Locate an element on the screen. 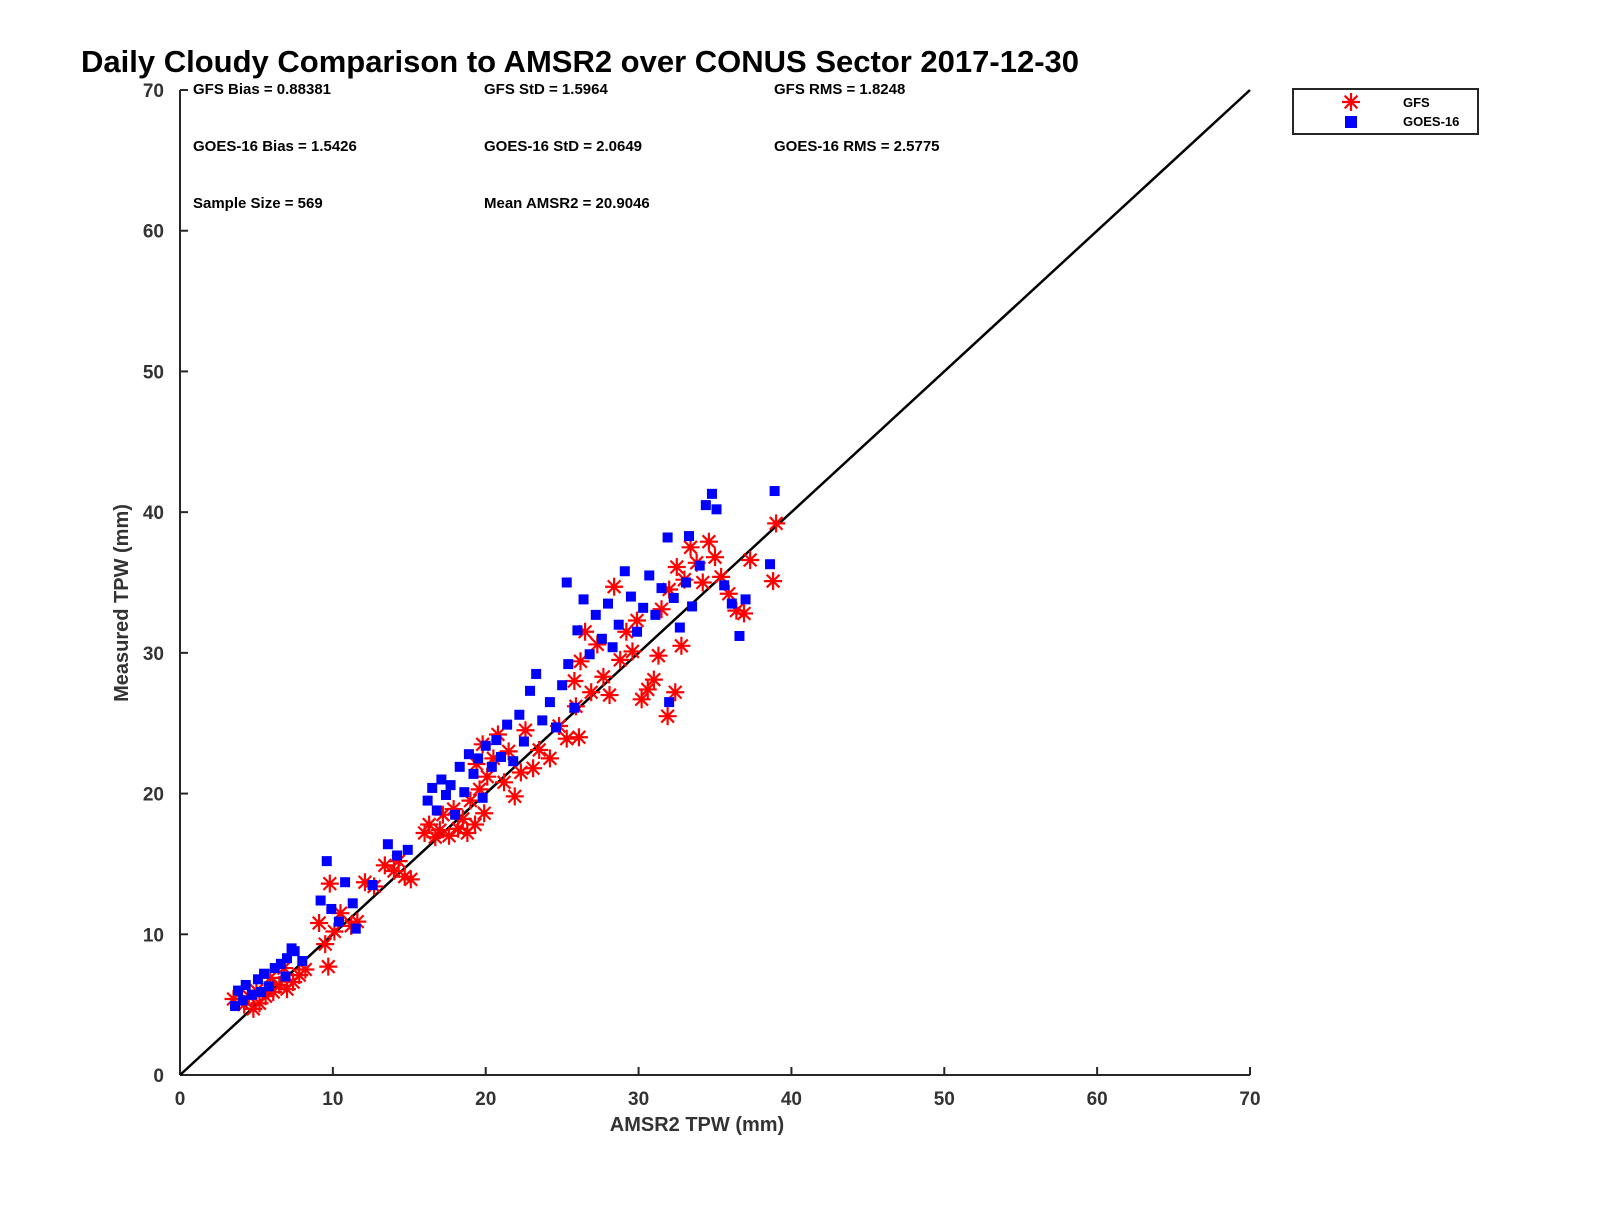 This screenshot has width=1600, height=1205. x-tick-label: 60 is located at coordinates (1097, 1099).